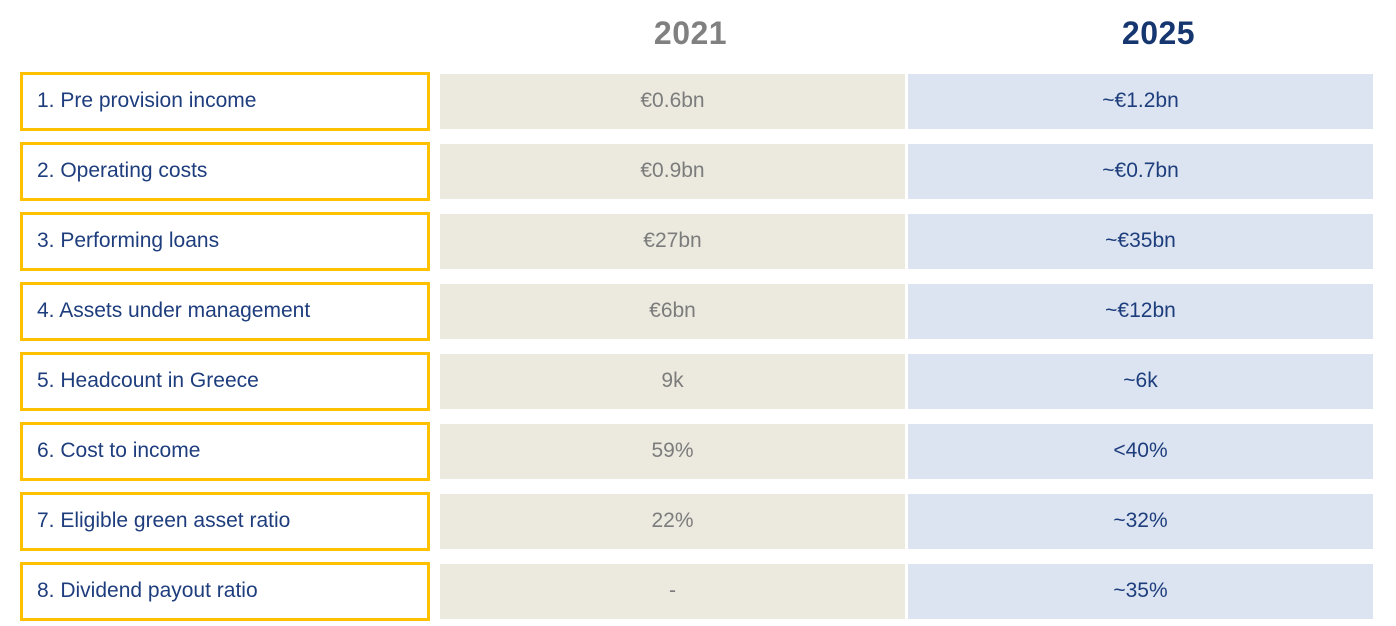  What do you see at coordinates (672, 241) in the screenshot?
I see `value-2021: €27bn` at bounding box center [672, 241].